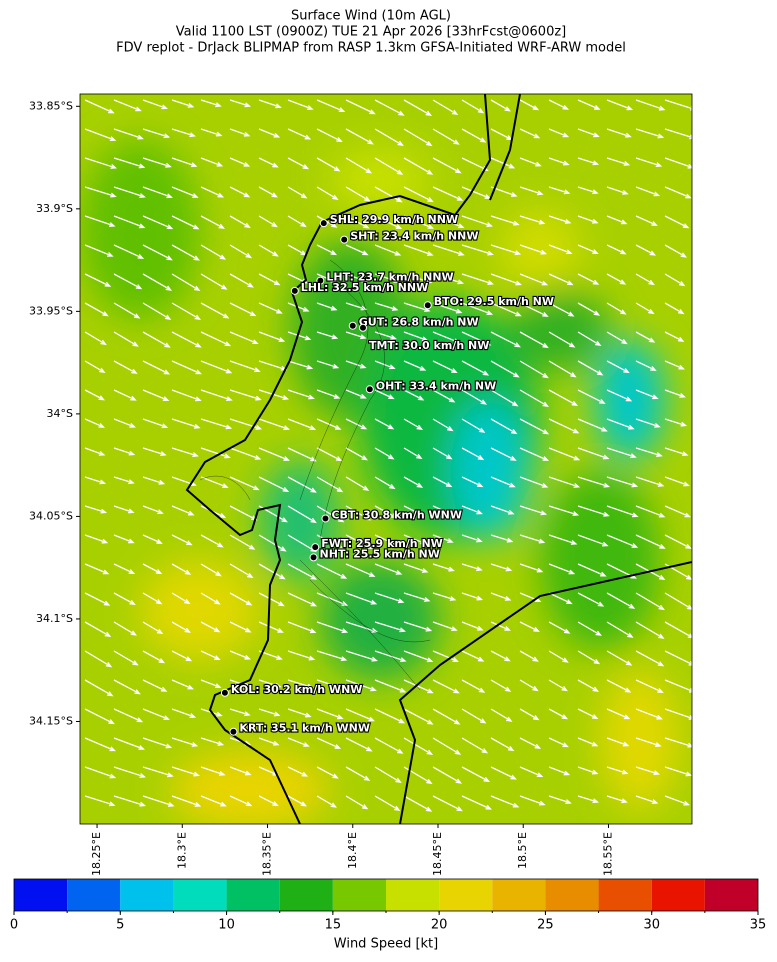  I want to click on x-tick-label: 18.3°E, so click(181, 850).